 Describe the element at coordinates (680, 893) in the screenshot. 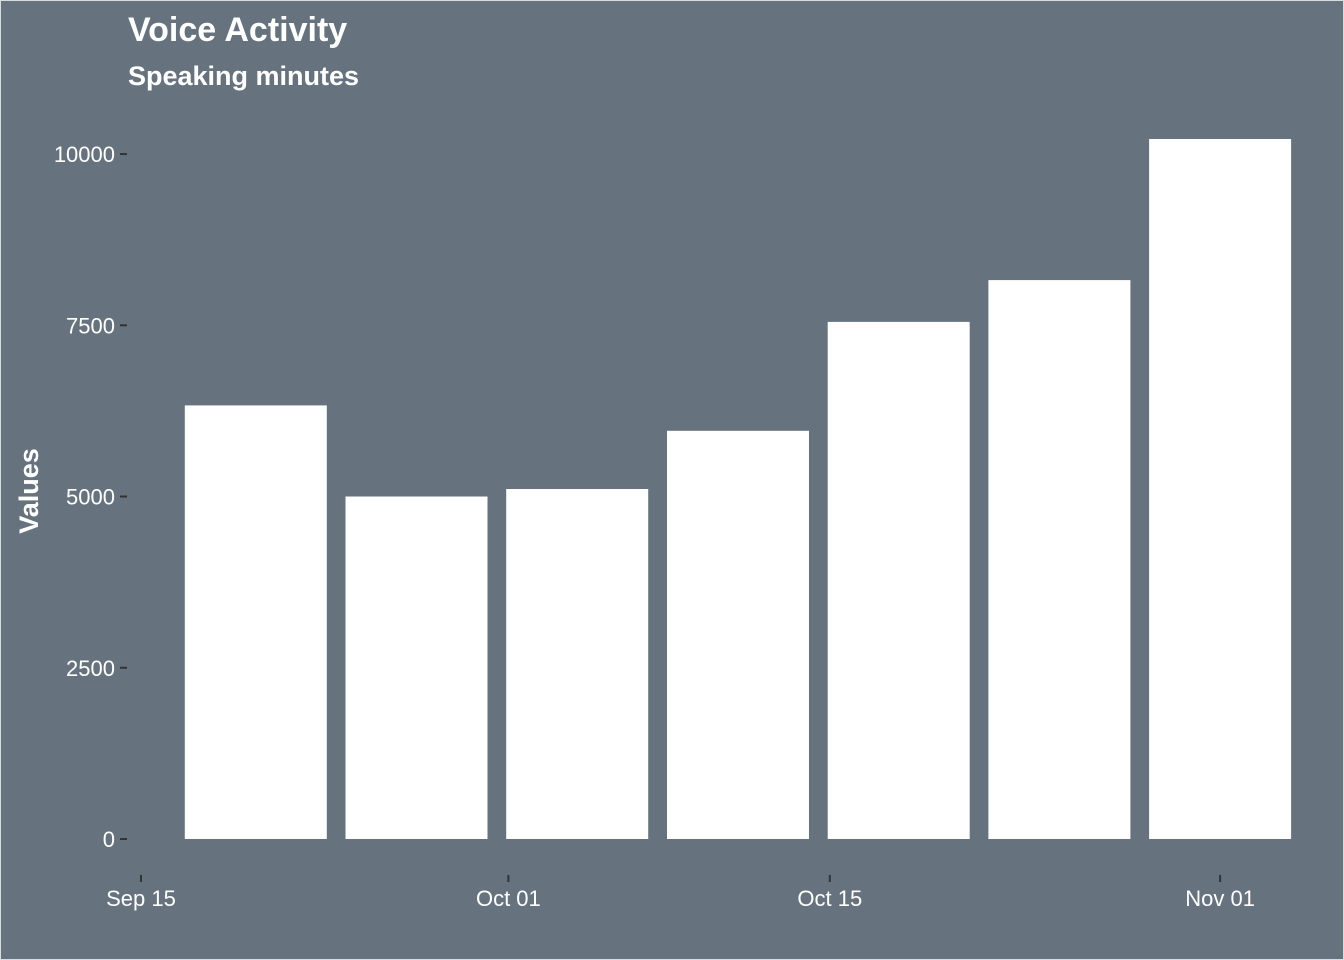

I see `x-axis: Sep 15 Oct 01 Oct 15 Nov 01` at that location.